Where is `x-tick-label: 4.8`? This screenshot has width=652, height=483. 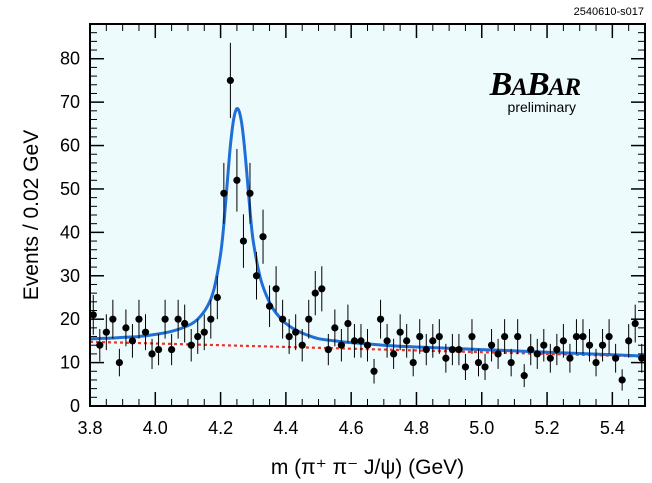
x-tick-label: 4.8 is located at coordinates (416, 428).